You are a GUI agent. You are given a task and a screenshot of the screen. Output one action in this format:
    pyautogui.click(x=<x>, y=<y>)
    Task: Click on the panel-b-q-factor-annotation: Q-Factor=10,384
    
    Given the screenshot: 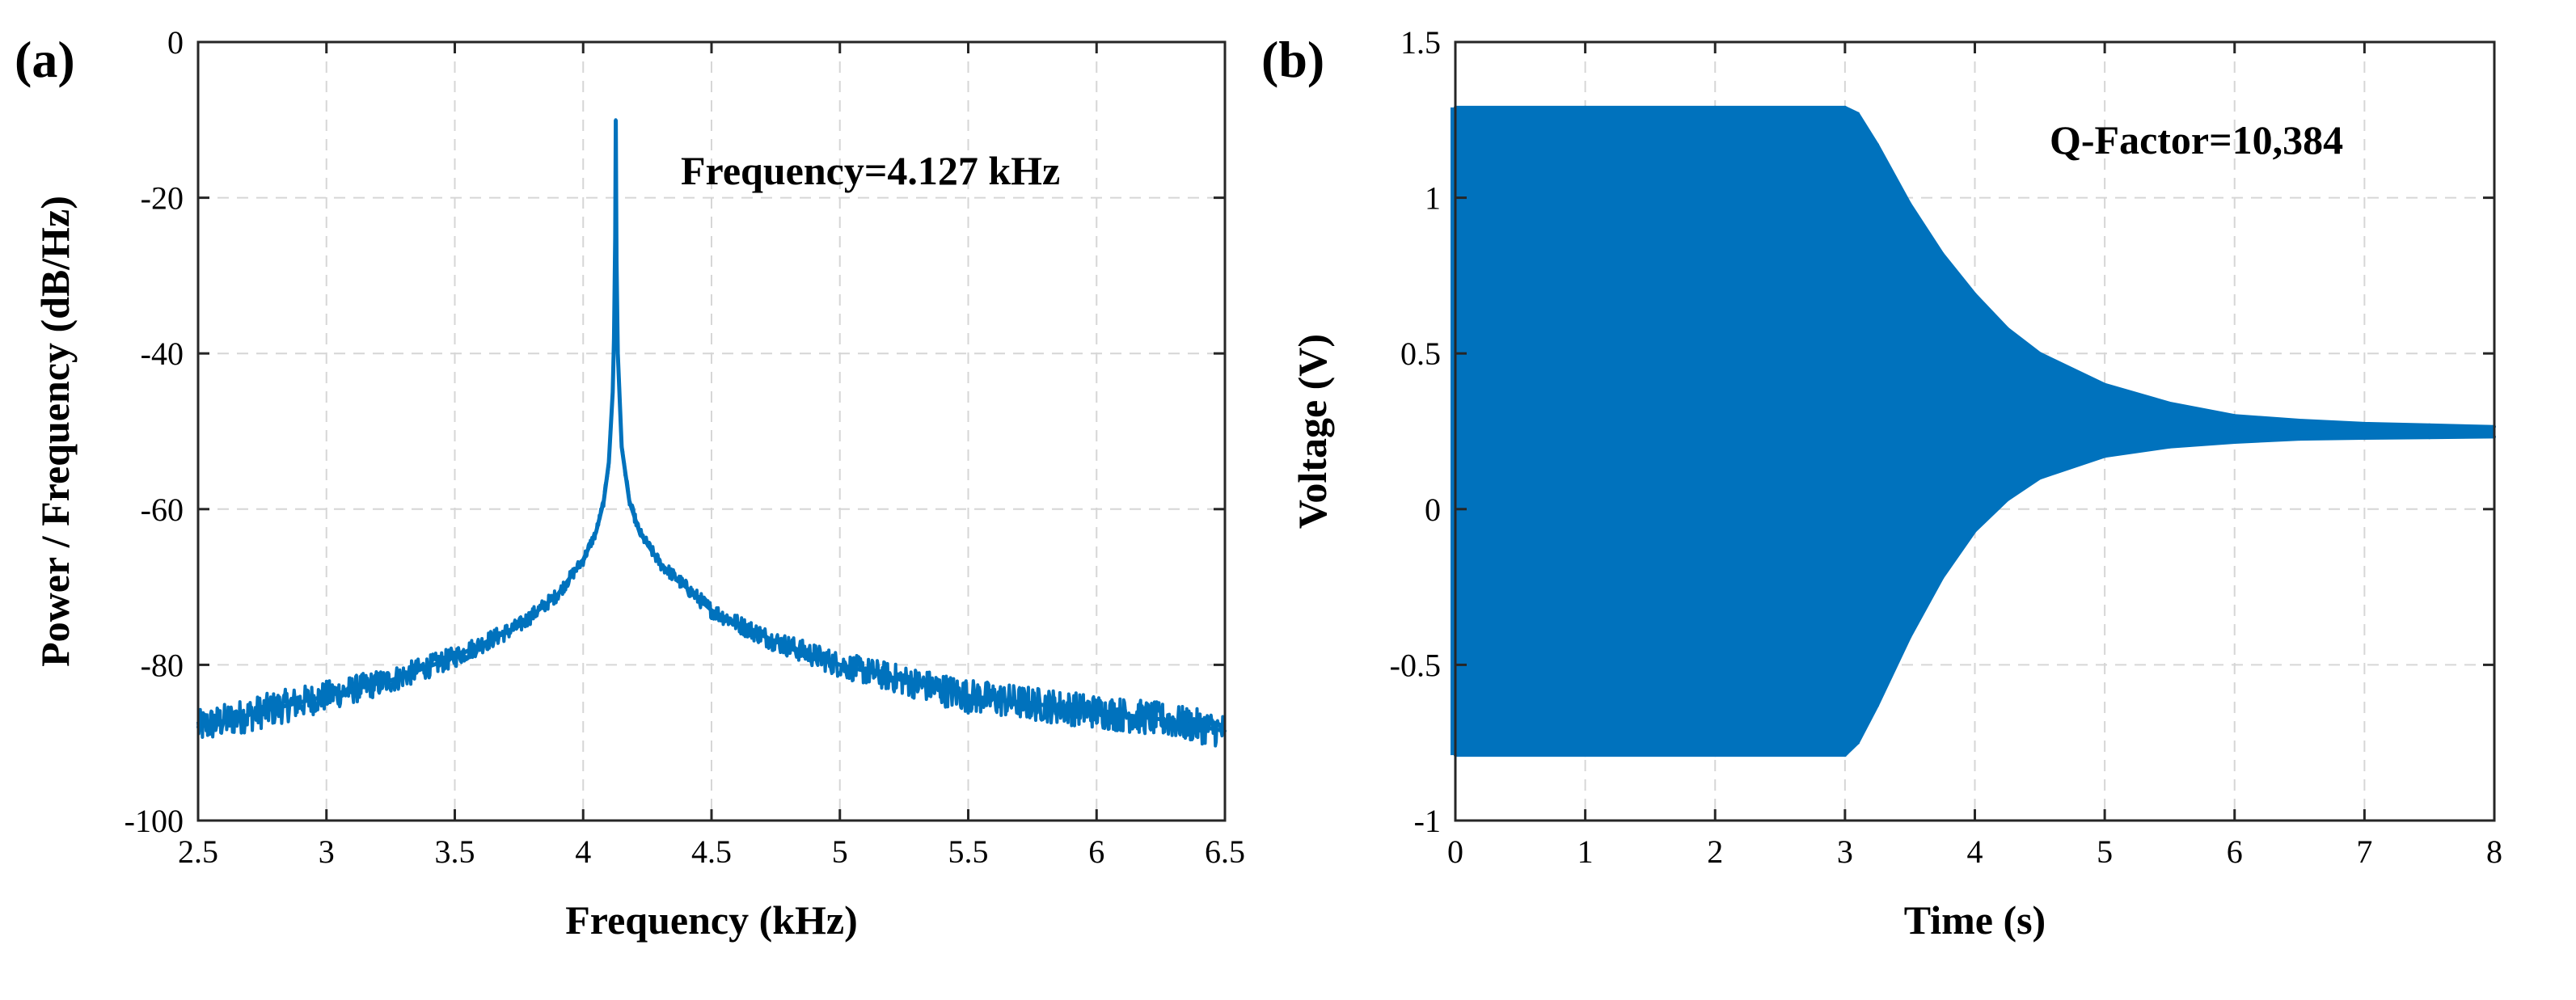 What is the action you would take?
    pyautogui.click(x=2196, y=139)
    